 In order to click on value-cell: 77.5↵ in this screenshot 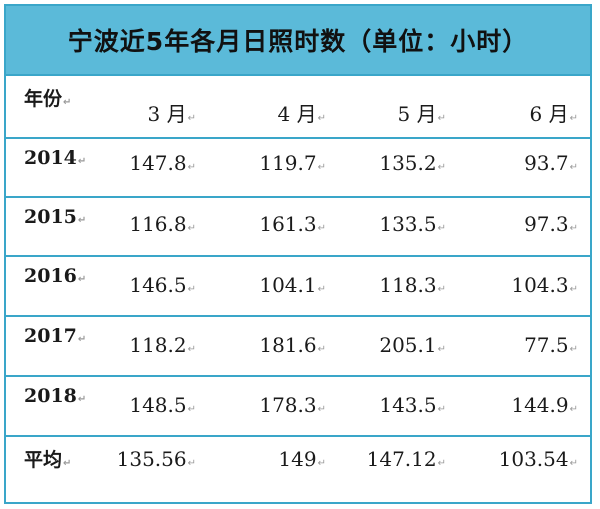, I will do `click(298, 346)`.